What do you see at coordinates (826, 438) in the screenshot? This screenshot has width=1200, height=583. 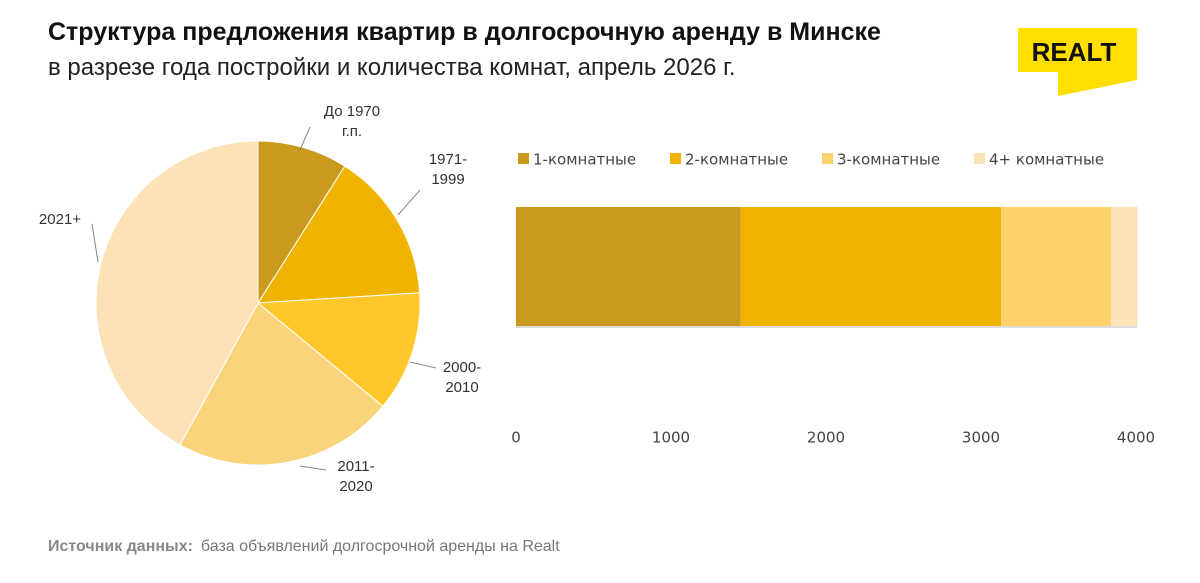 I see `x-tick-label: 2000` at bounding box center [826, 438].